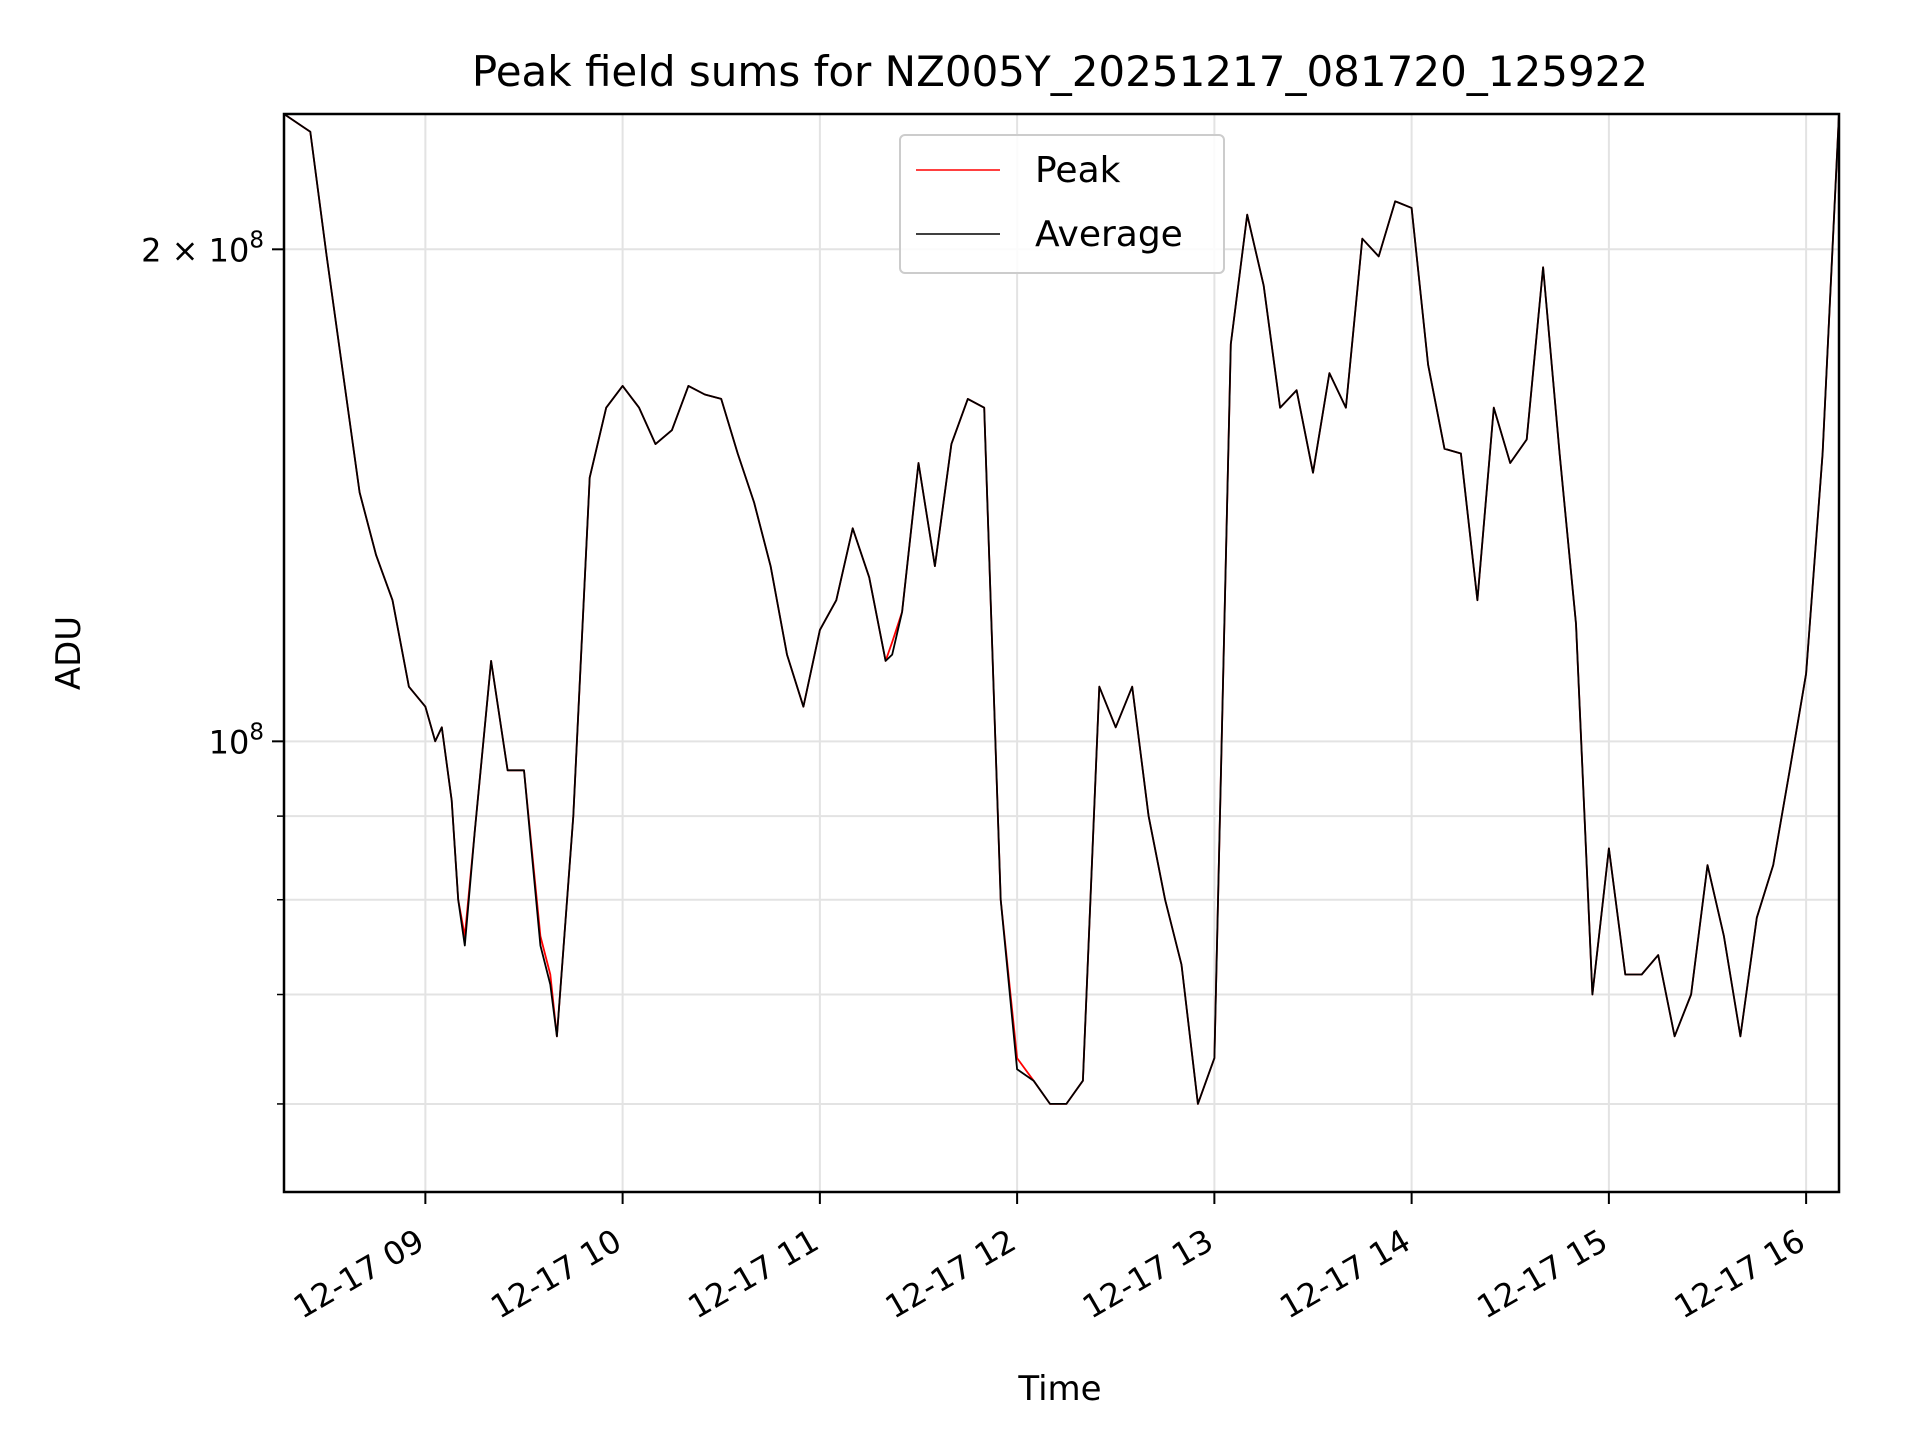 The width and height of the screenshot is (1920, 1440). Describe the element at coordinates (1109, 234) in the screenshot. I see `legend-label-average: Average` at that location.